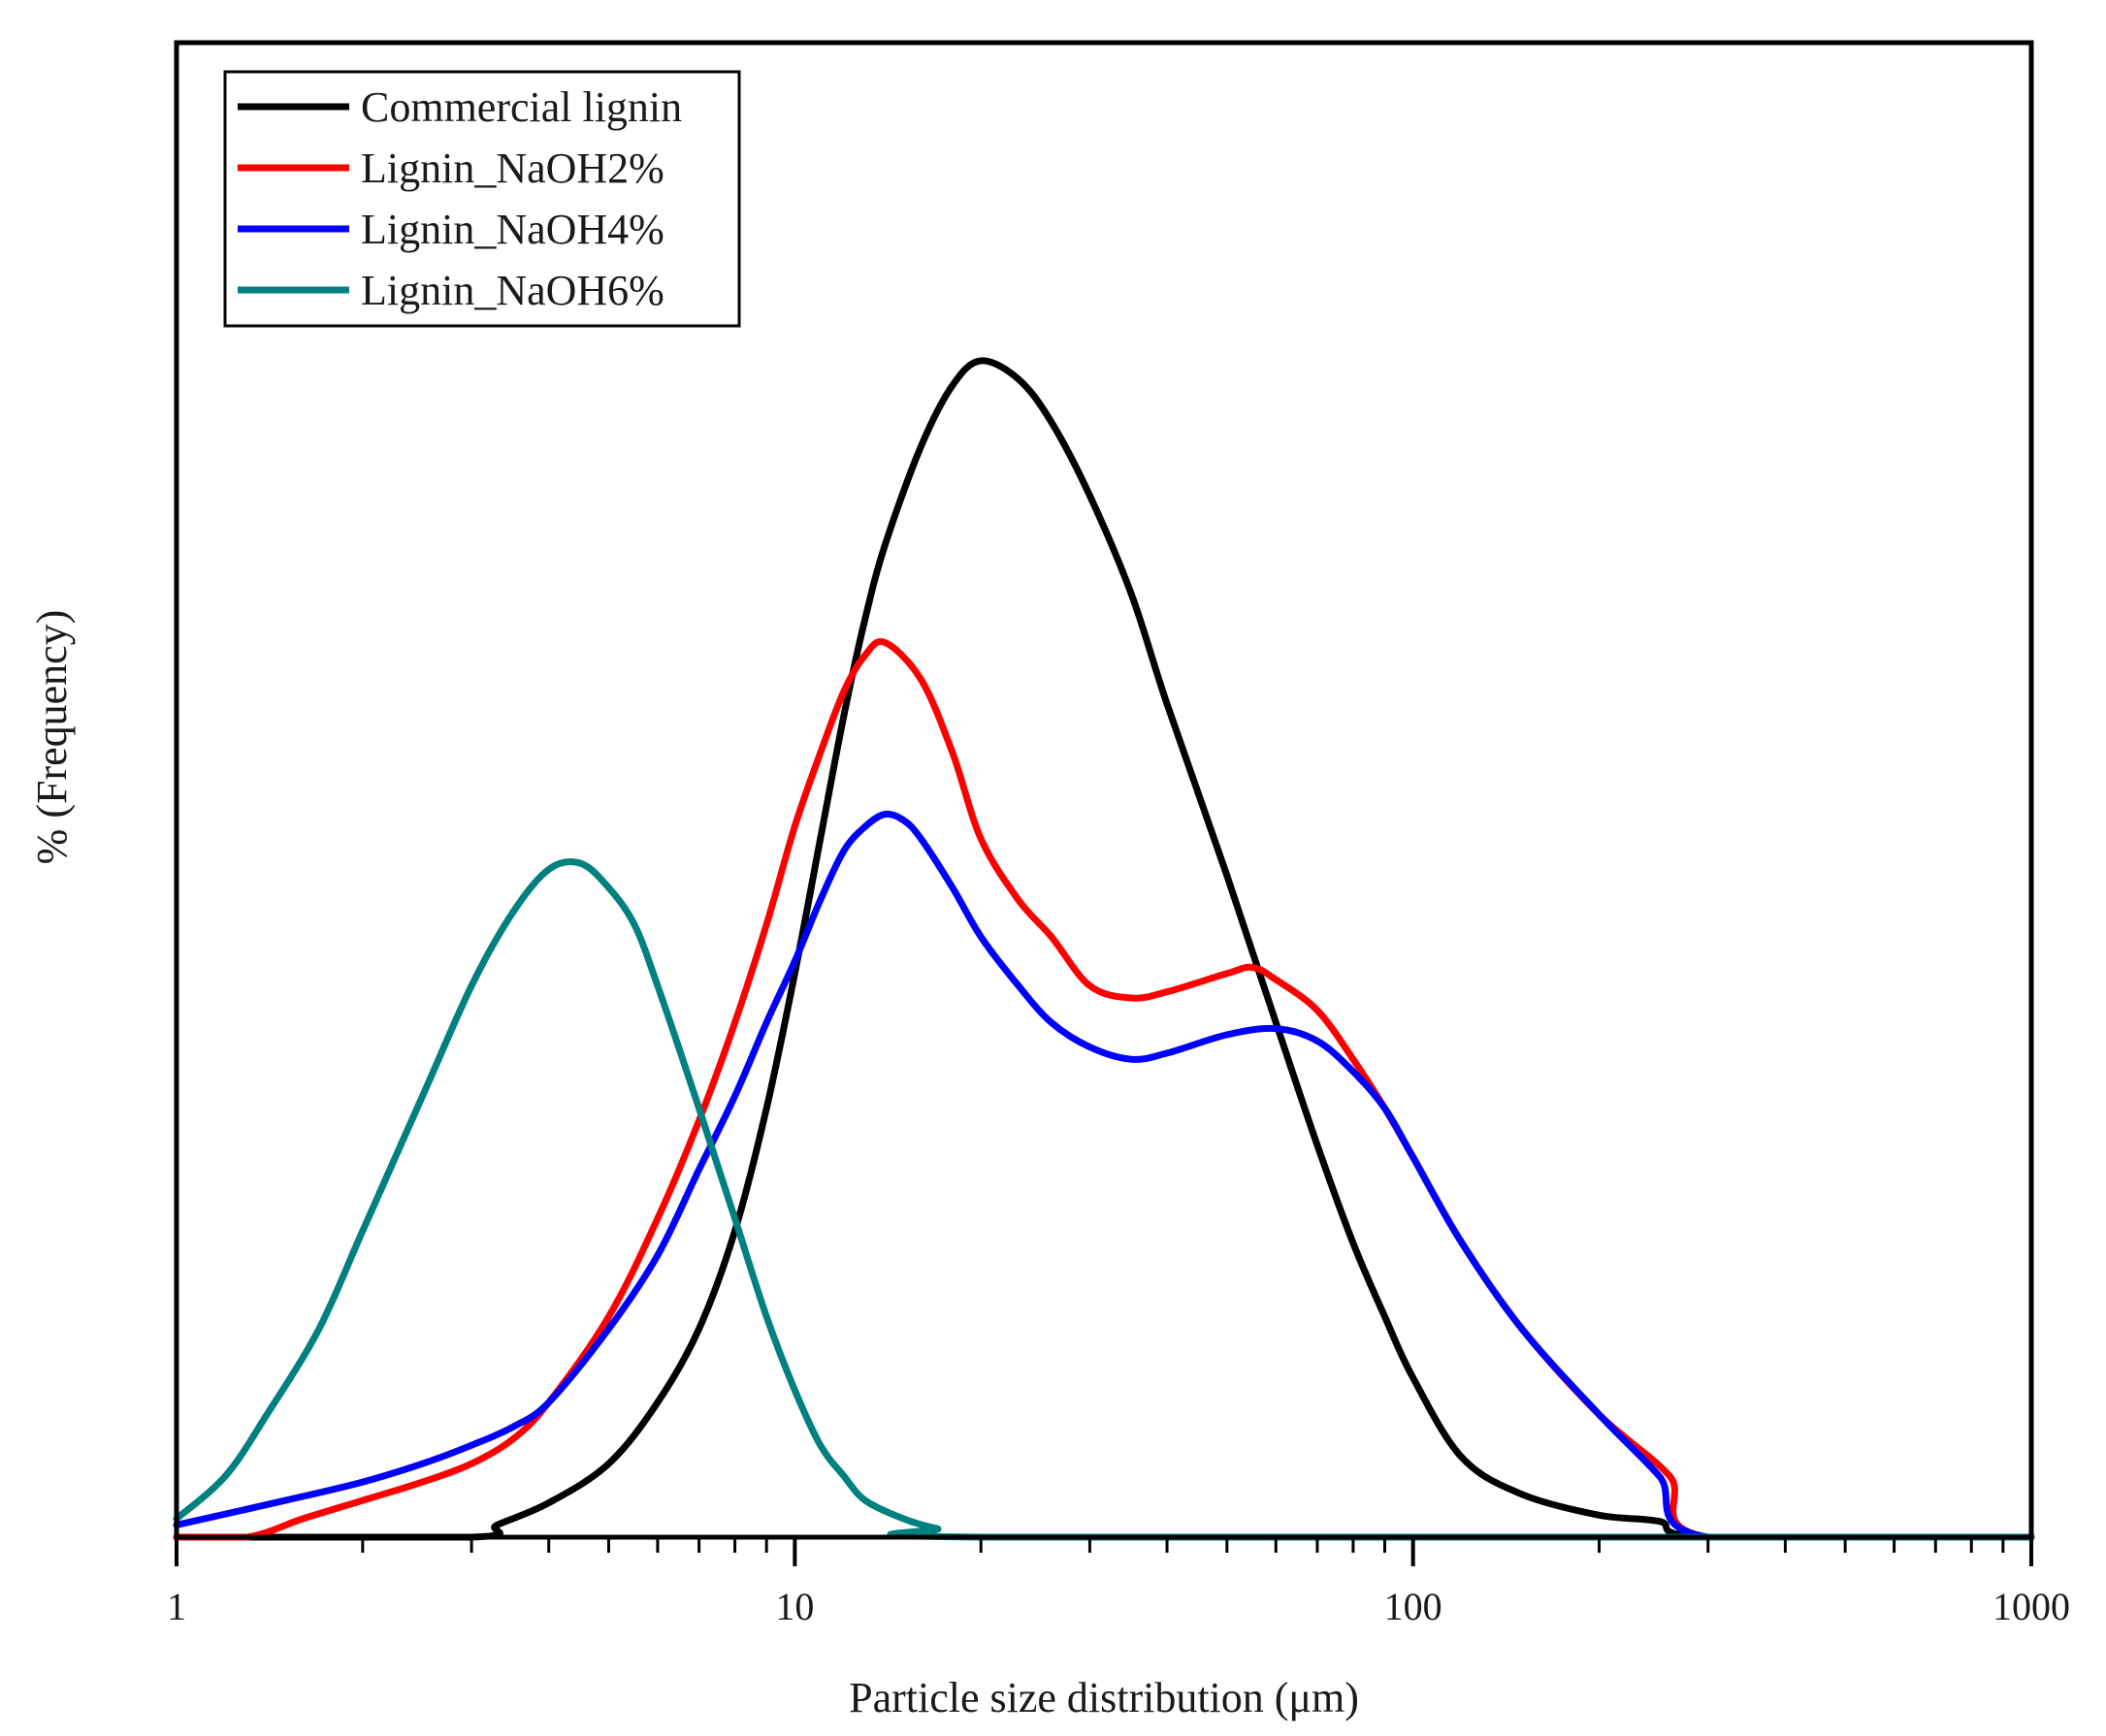 The width and height of the screenshot is (2106, 1736). I want to click on x-tick-label: 100, so click(1413, 1606).